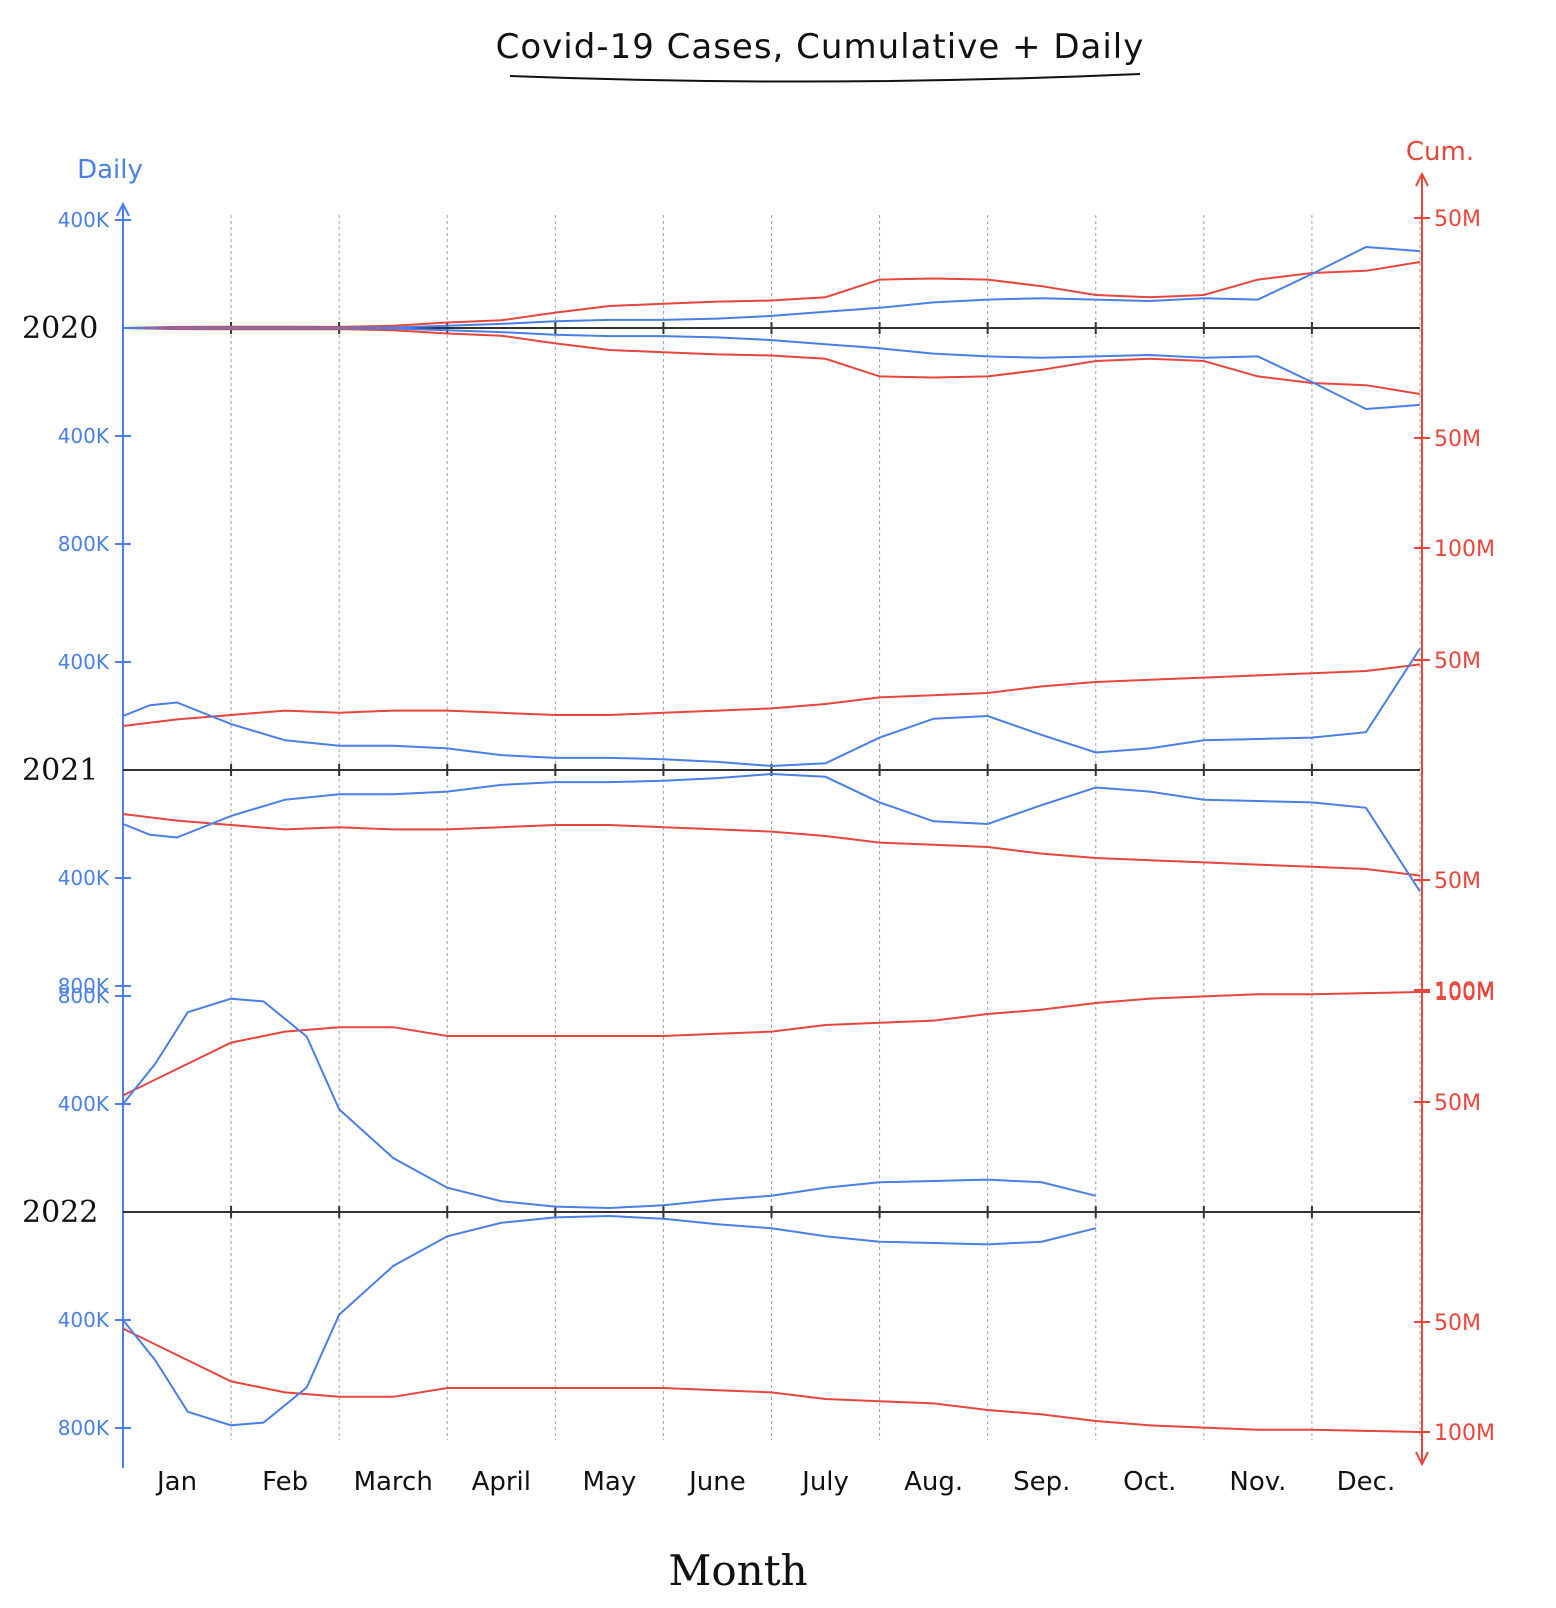 The height and width of the screenshot is (1608, 1556). What do you see at coordinates (737, 1570) in the screenshot?
I see `x-axis-title: Month` at bounding box center [737, 1570].